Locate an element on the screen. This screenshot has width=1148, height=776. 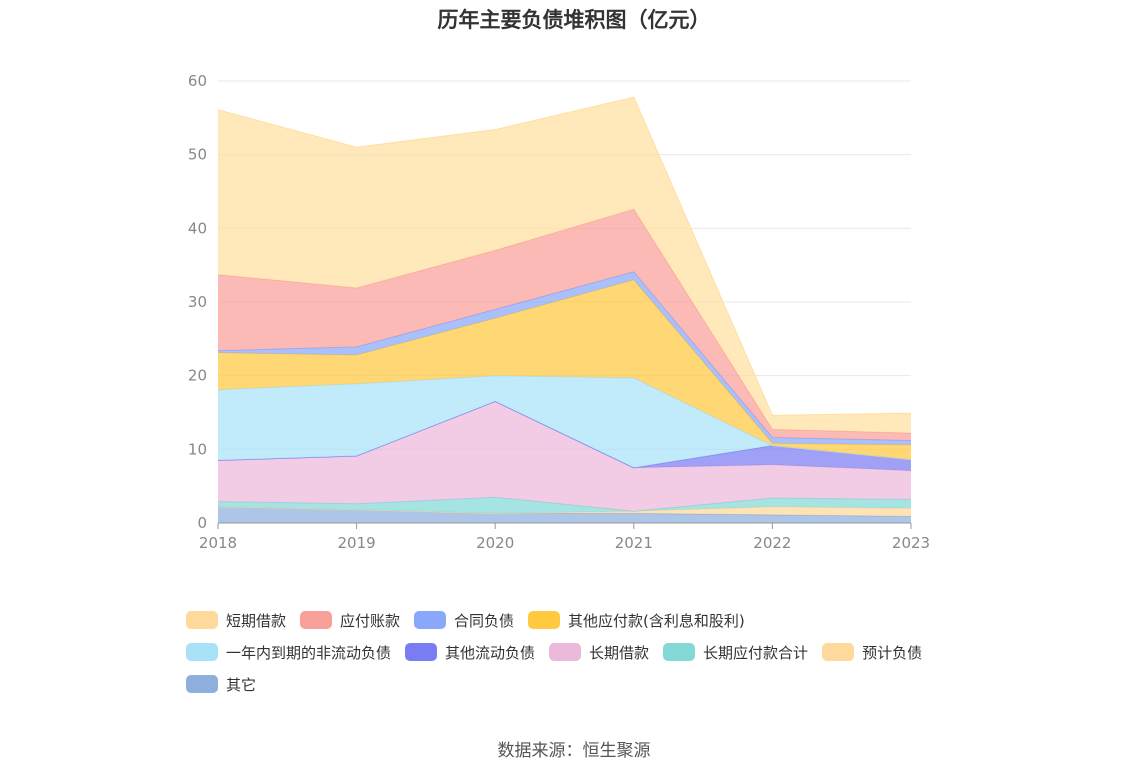
legend-row: 一年内到期的非流动负债 其他流动负债 长期借款 长期应付款合计 预计负债 is located at coordinates (596, 652).